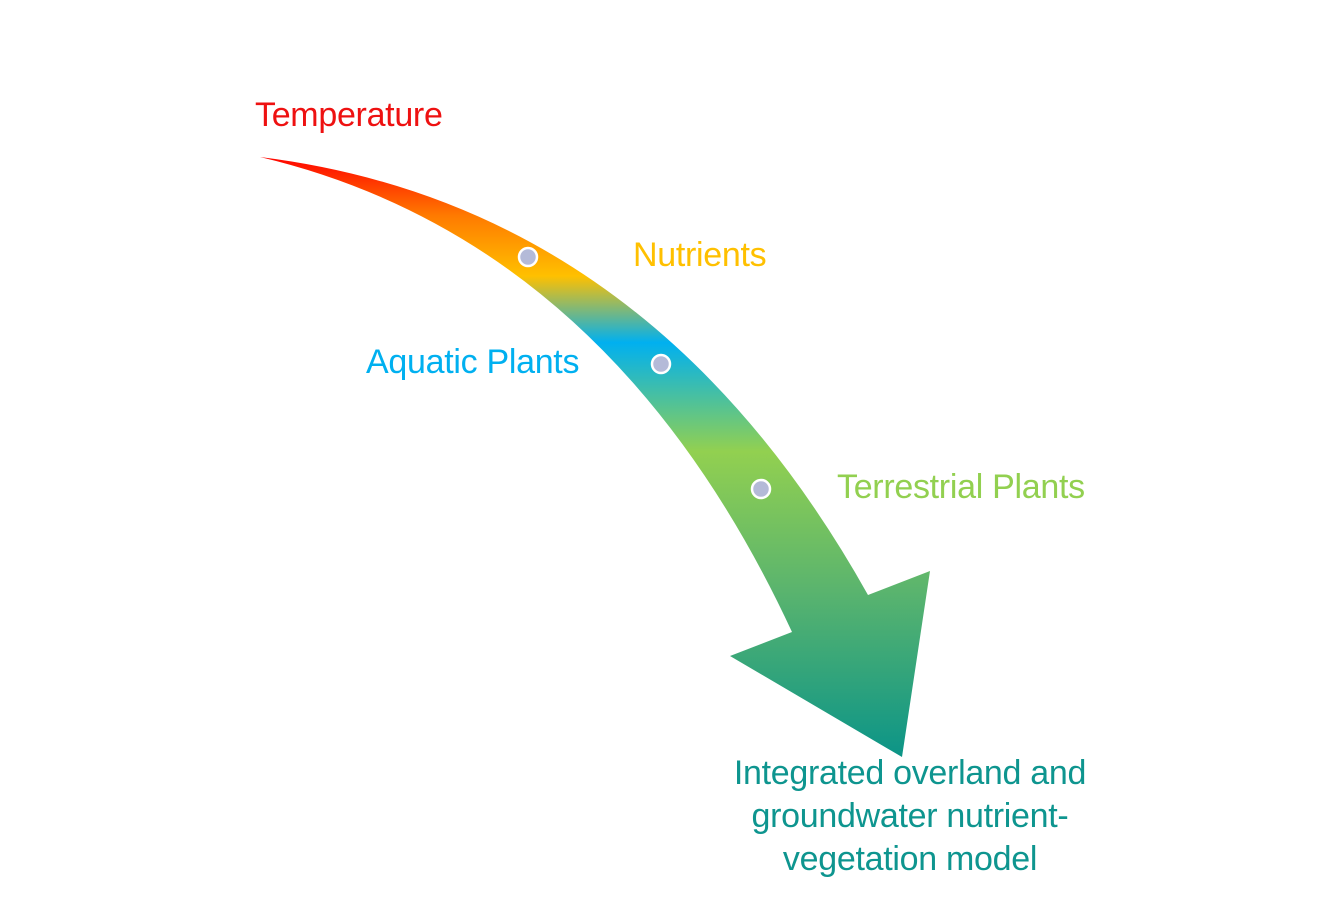  I want to click on integrated-model-label-line-3: vegetation model, so click(910, 859).